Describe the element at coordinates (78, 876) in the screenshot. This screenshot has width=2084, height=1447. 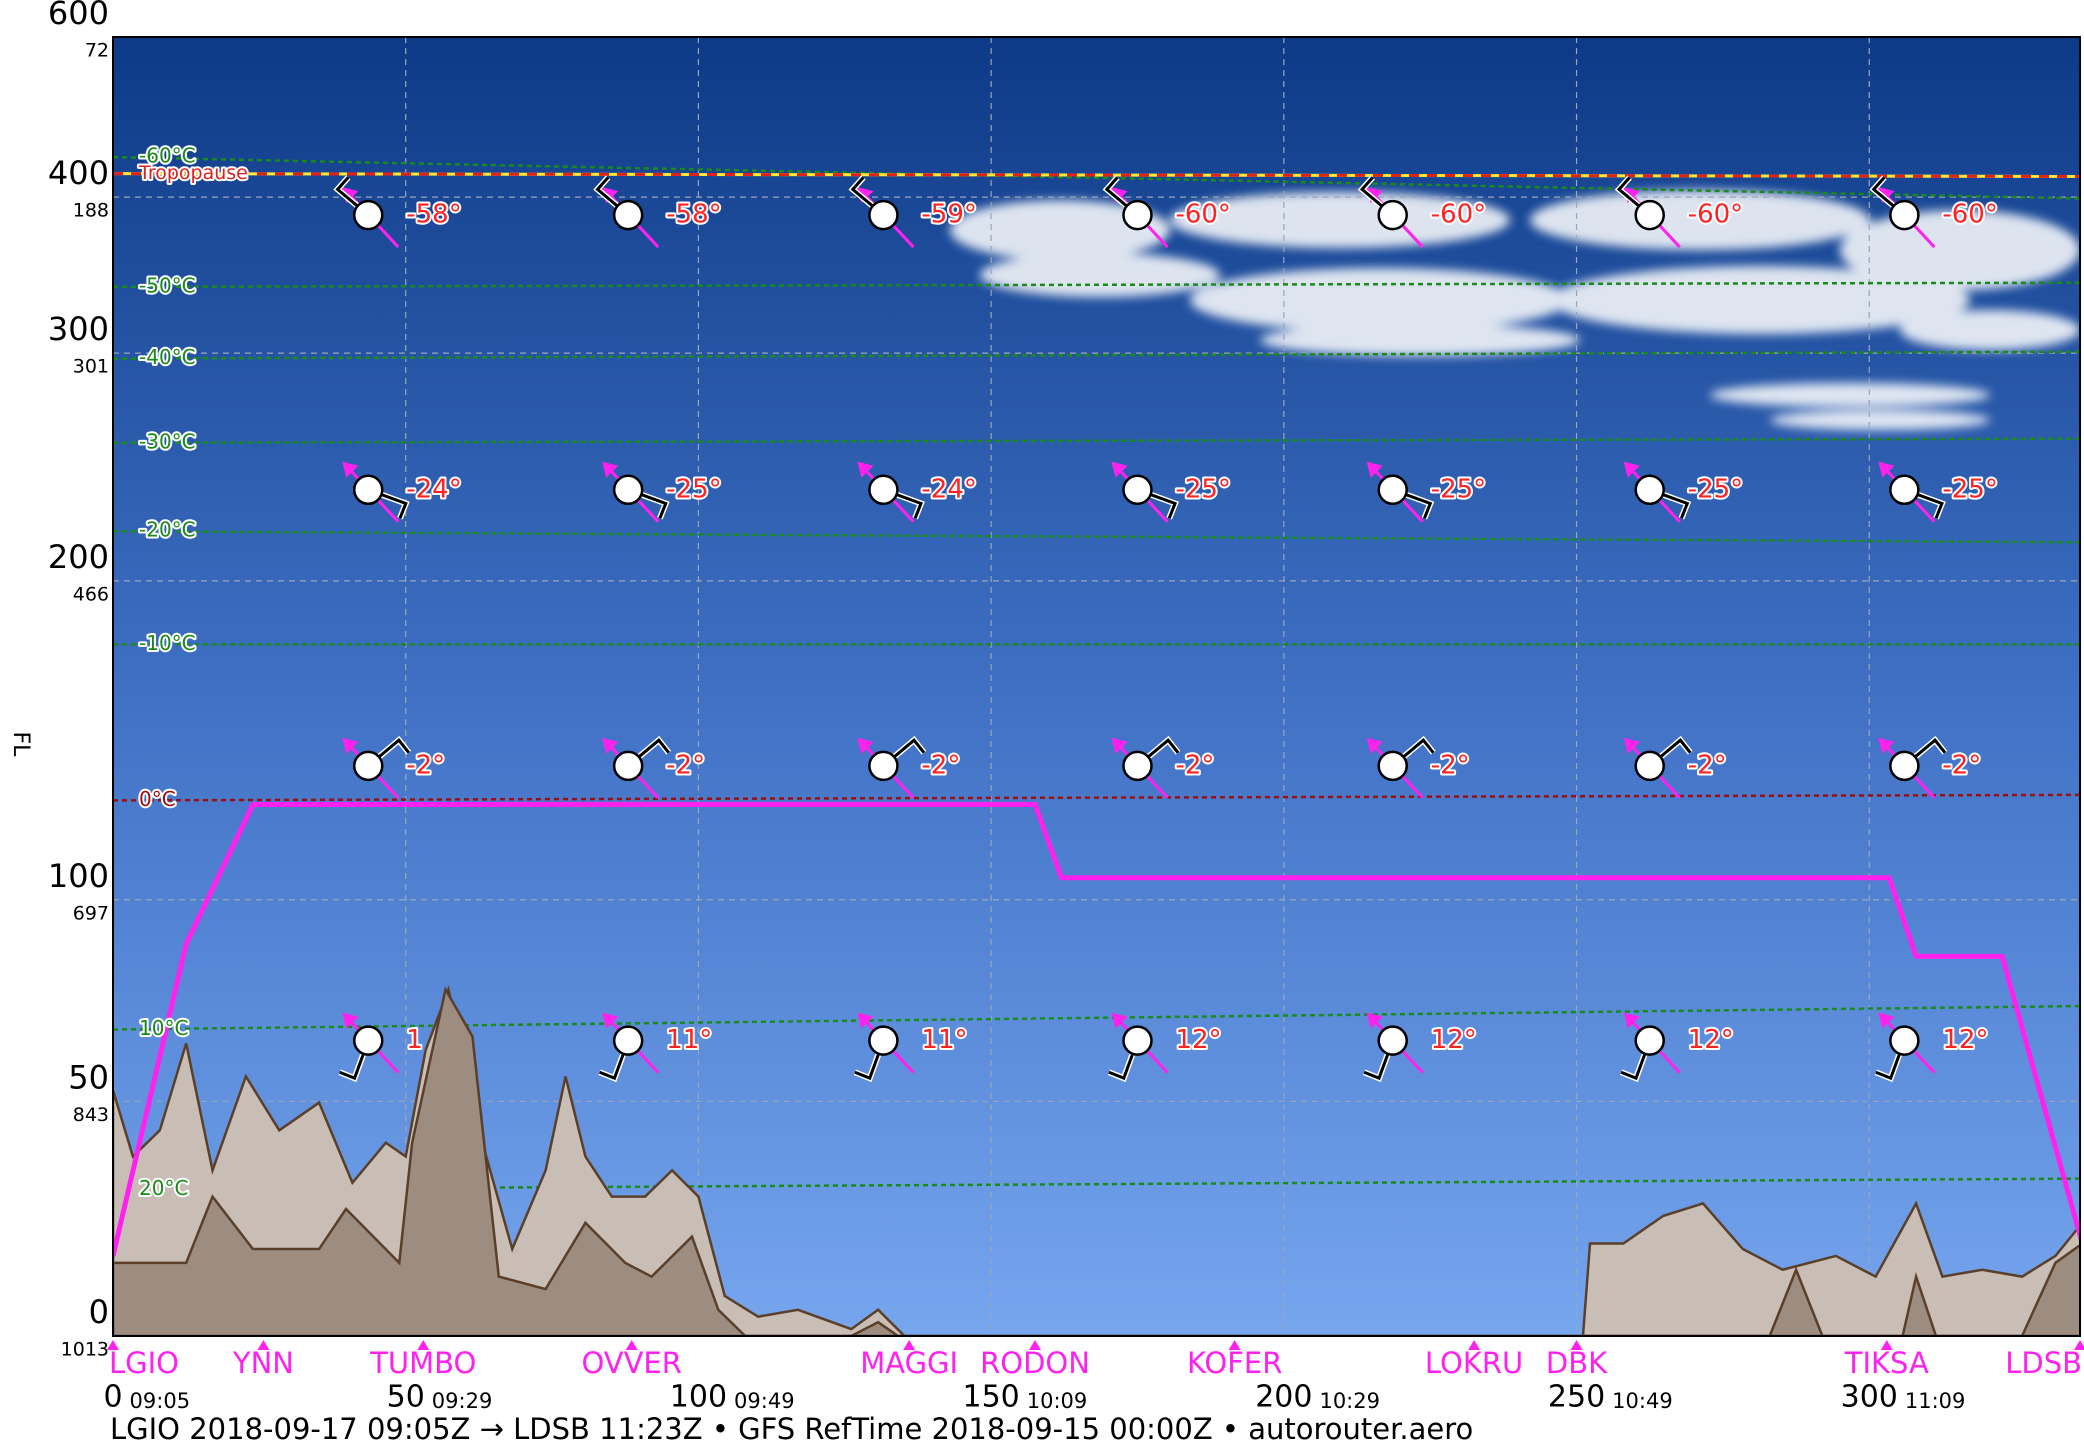
I see `y-tick-label: 100` at that location.